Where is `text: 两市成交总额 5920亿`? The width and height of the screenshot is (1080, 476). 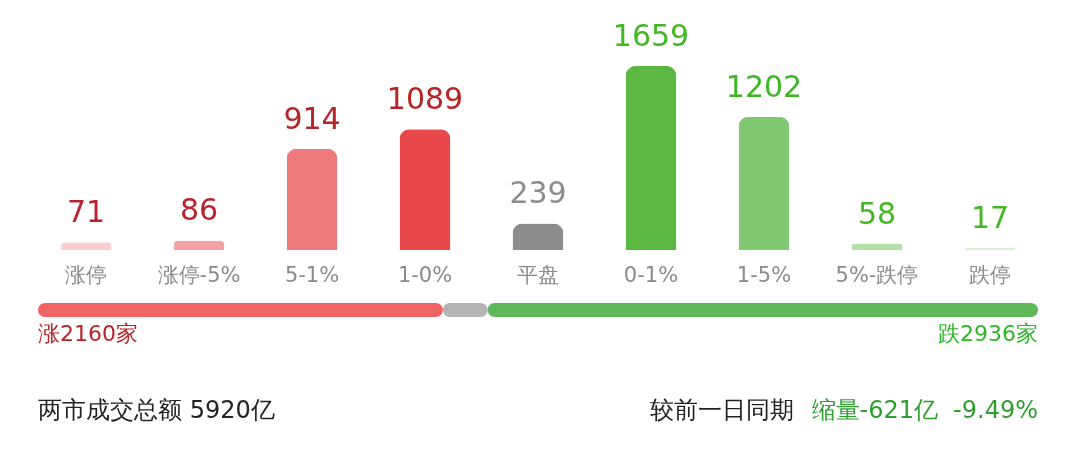 text: 两市成交总额 5920亿 is located at coordinates (156, 410).